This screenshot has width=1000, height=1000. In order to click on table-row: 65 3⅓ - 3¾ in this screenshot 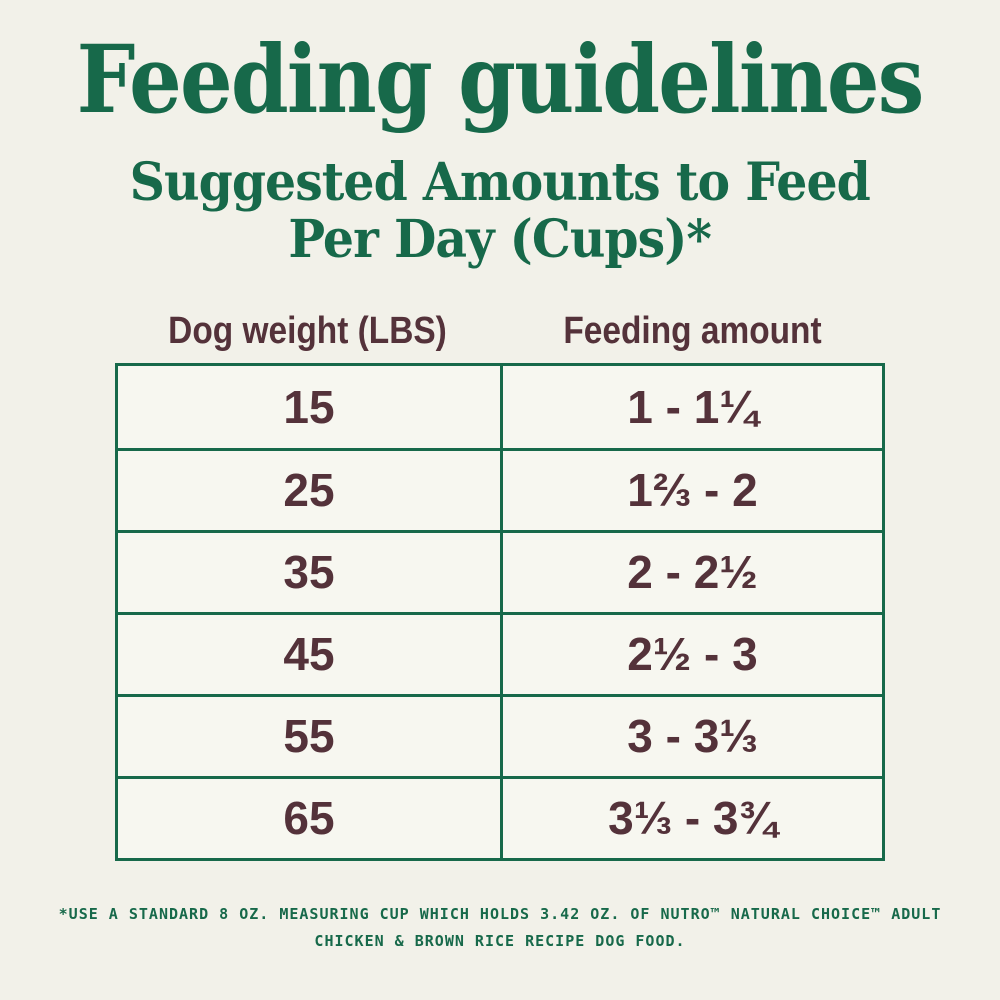, I will do `click(500, 816)`.